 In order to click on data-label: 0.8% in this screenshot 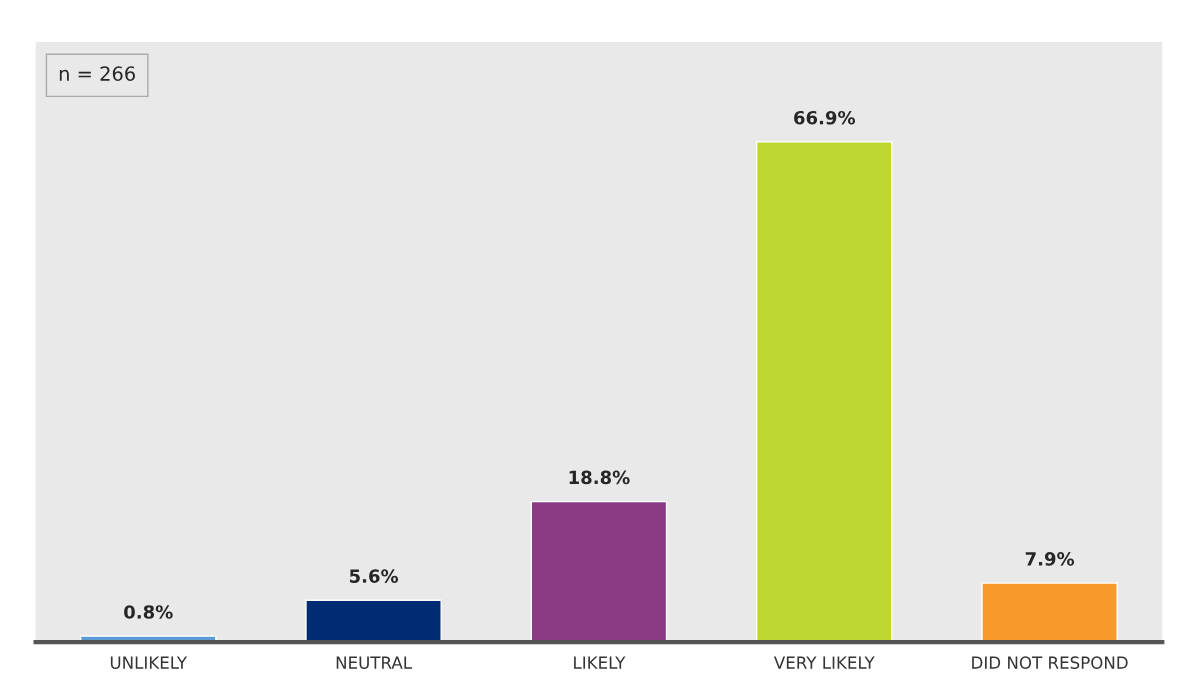, I will do `click(148, 612)`.